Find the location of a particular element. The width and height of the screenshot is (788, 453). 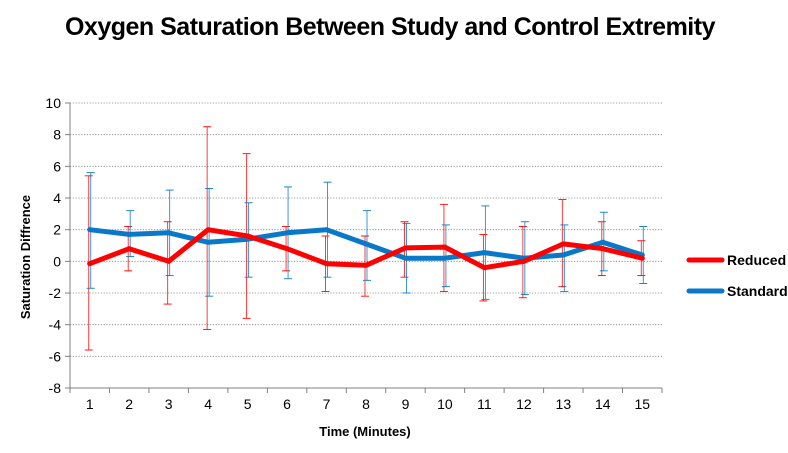

x-tick-label: 2 is located at coordinates (129, 404).